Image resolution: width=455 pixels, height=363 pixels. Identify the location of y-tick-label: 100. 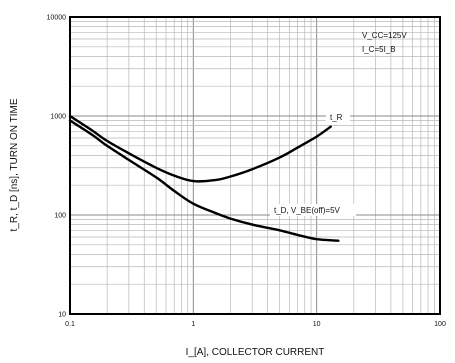
(60, 216).